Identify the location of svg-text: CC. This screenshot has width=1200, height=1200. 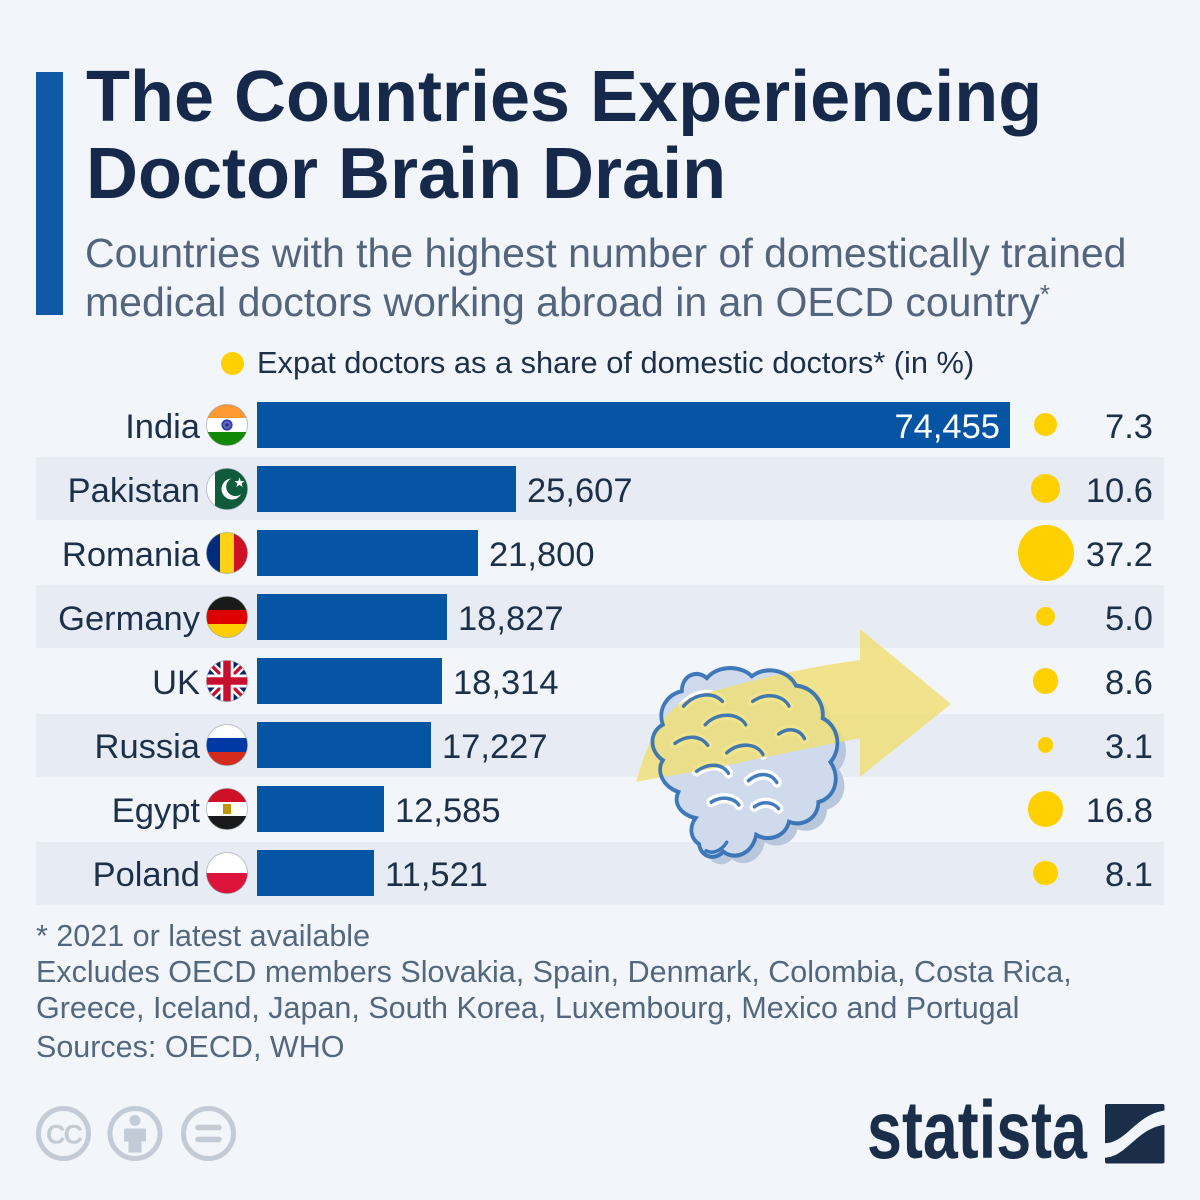
(64, 1135).